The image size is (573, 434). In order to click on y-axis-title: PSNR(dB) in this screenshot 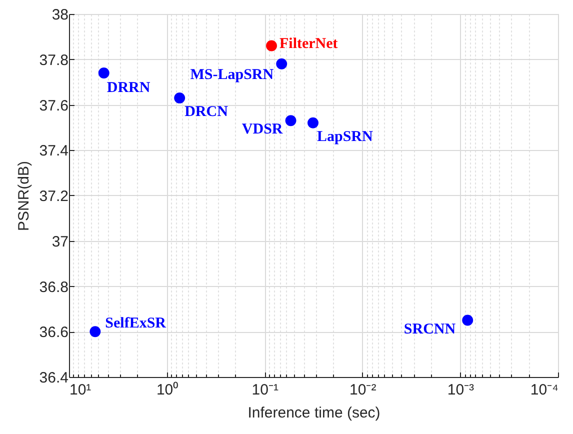, I will do `click(23, 196)`.